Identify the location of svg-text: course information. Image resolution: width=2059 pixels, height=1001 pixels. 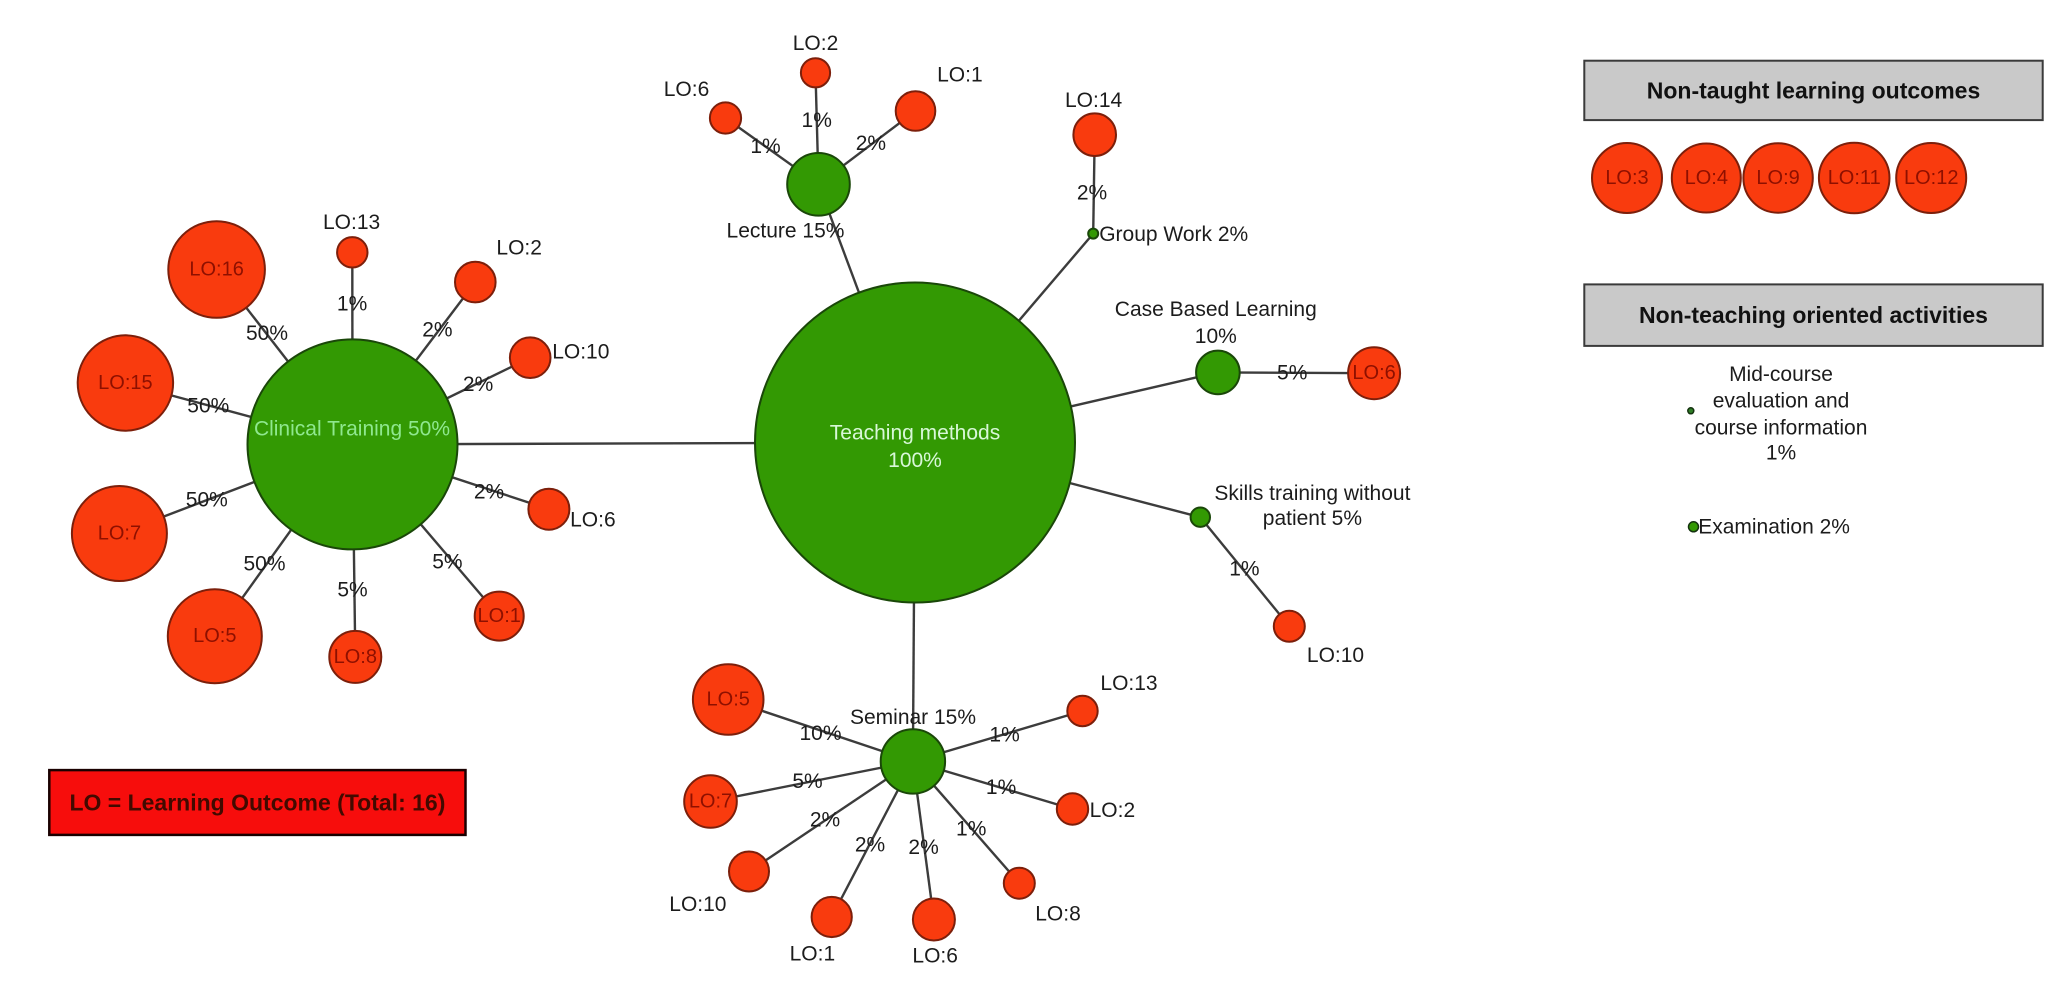
(1781, 428).